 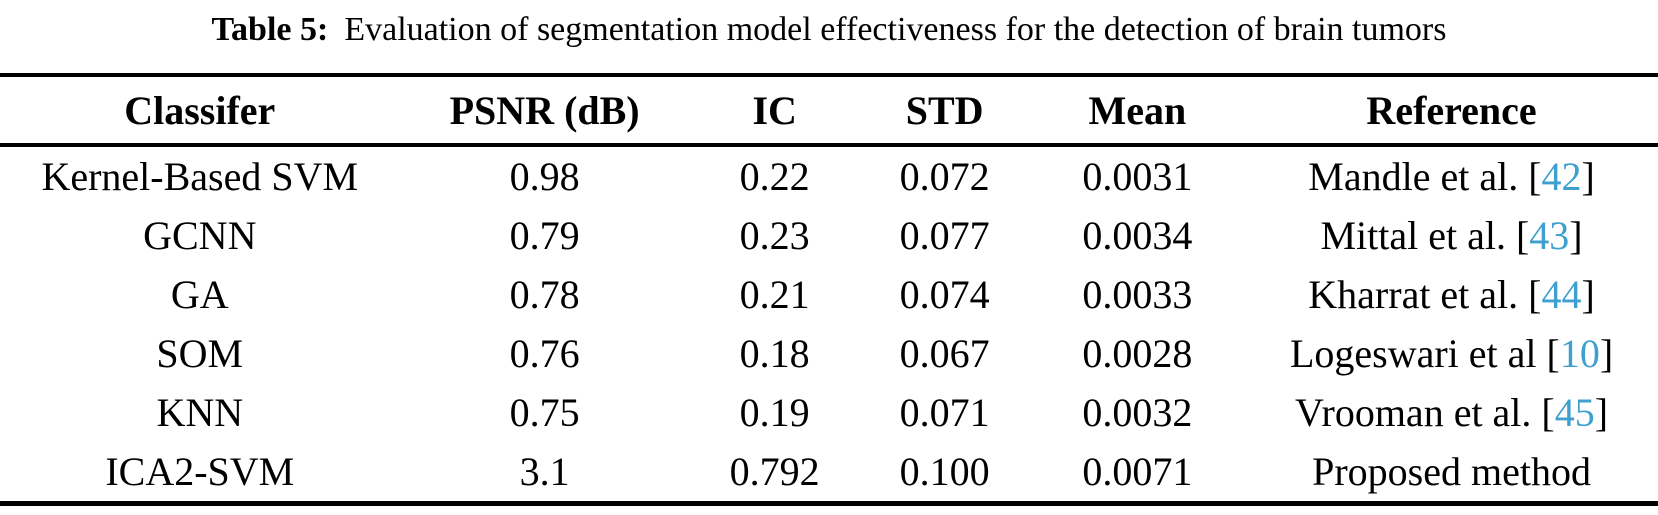 I want to click on cell-std: 0.067, so click(x=944, y=353).